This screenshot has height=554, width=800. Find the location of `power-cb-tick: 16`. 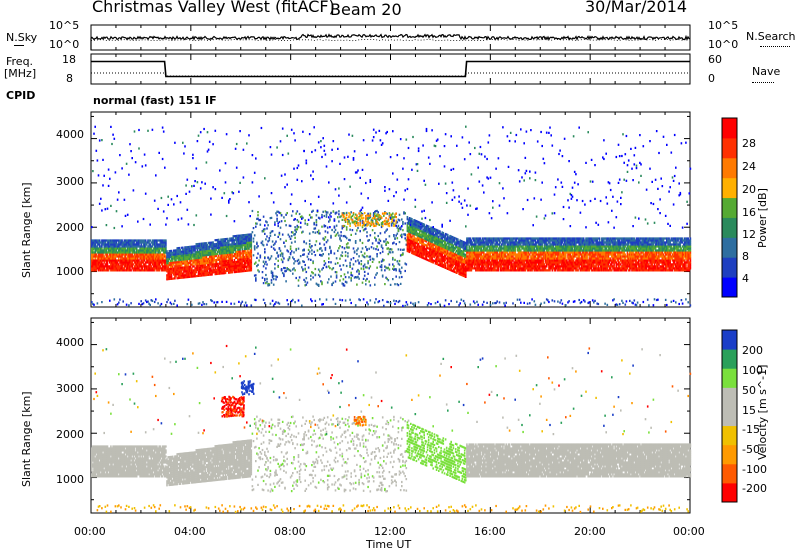

power-cb-tick: 16 is located at coordinates (749, 212).